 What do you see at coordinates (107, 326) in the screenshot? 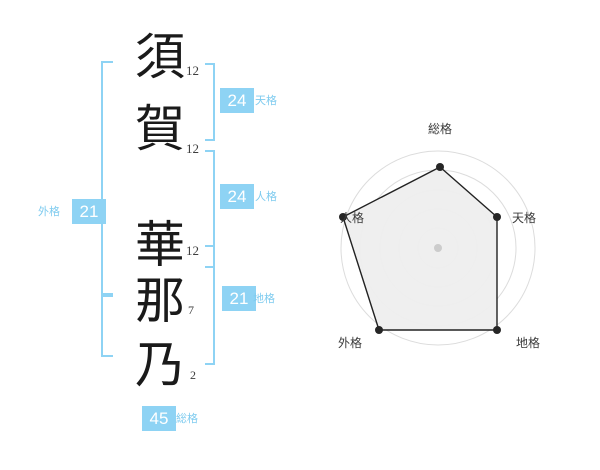
I see `bracket-gaikaku-lower` at bounding box center [107, 326].